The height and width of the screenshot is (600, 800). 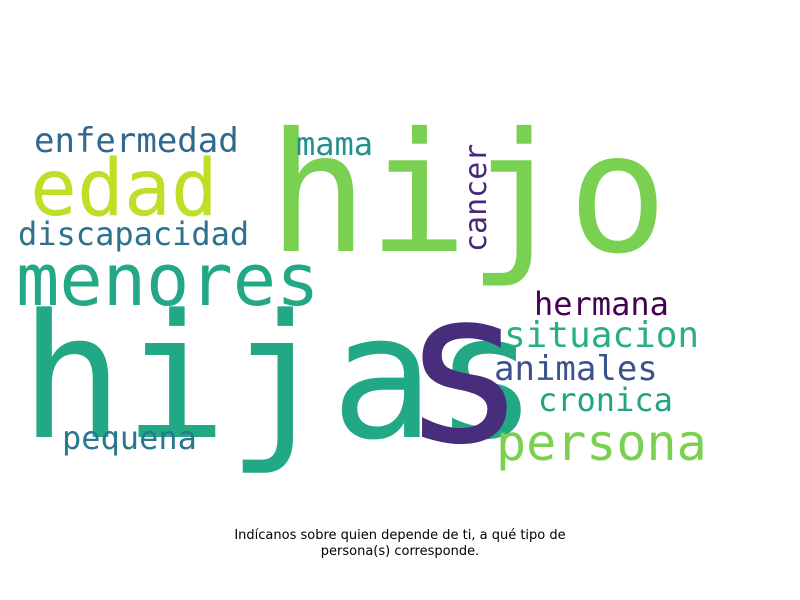 I want to click on word-cancer: cancer, so click(x=476, y=197).